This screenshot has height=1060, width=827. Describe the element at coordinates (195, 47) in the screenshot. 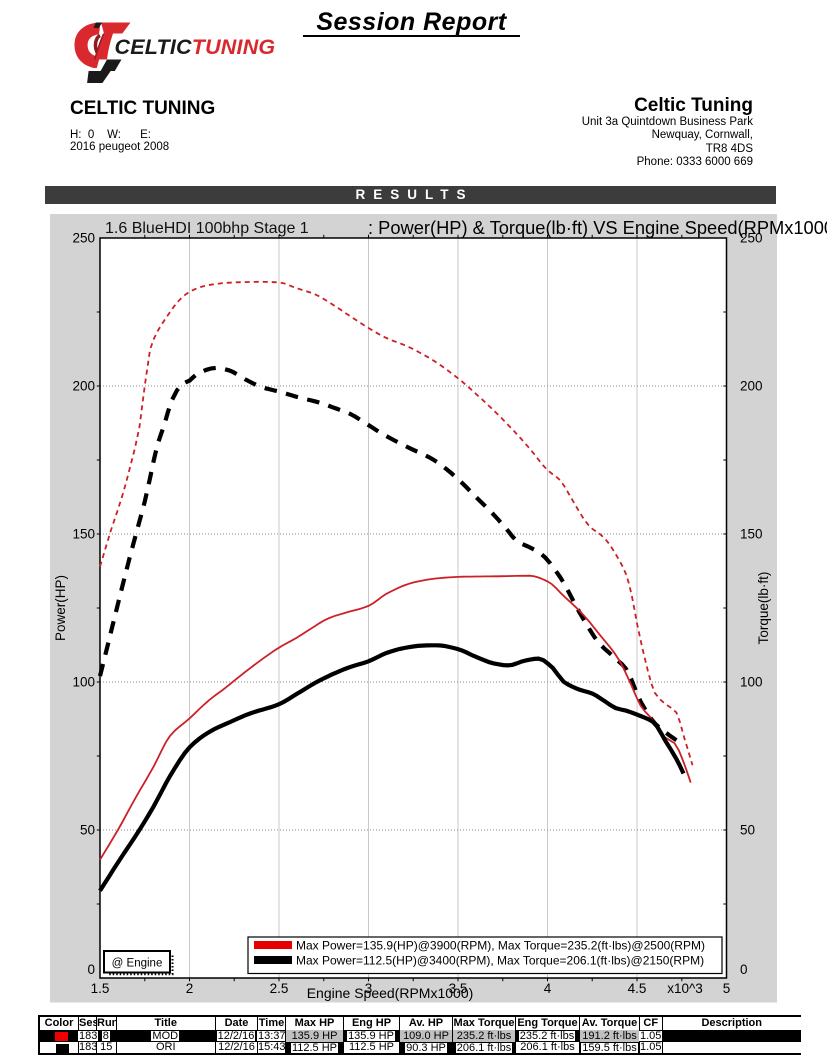

I see `svg-text: CELTICTUNING` at that location.